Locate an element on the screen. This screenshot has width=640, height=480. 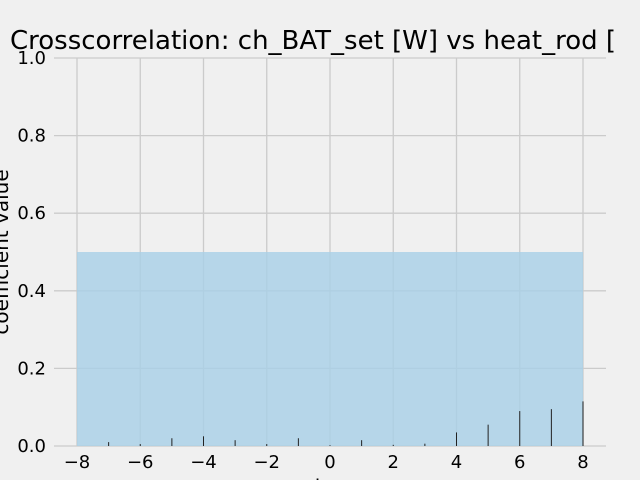
x-tick-label: −6 is located at coordinates (140, 462).